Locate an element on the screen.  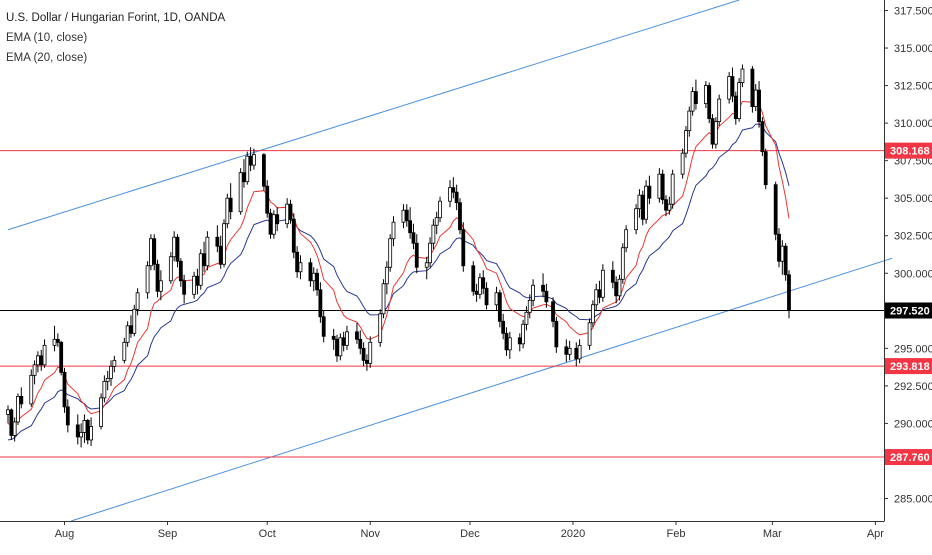
x-tick-label: Feb is located at coordinates (676, 534).